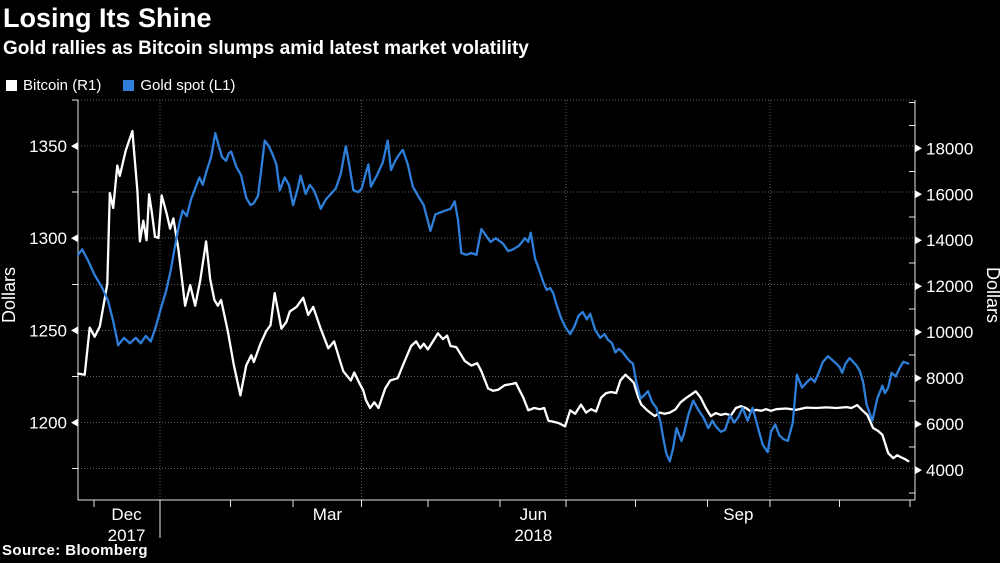 Image resolution: width=1000 pixels, height=563 pixels. What do you see at coordinates (949, 332) in the screenshot?
I see `svg-text: 10000` at bounding box center [949, 332].